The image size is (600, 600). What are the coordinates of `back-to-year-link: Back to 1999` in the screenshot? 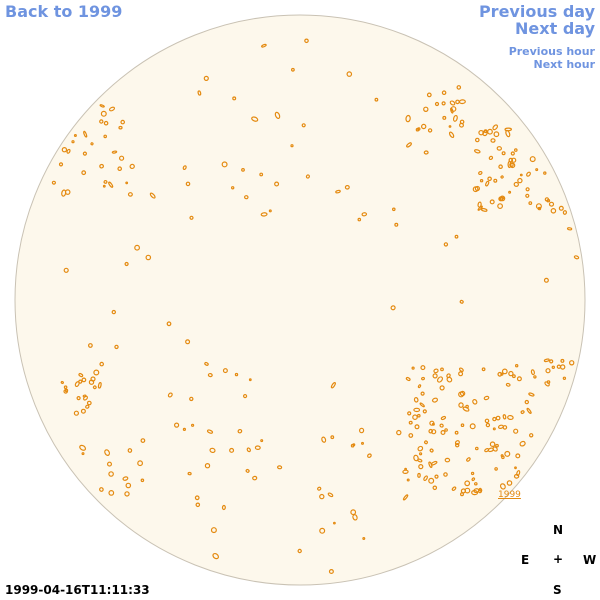 It's located at (64, 11).